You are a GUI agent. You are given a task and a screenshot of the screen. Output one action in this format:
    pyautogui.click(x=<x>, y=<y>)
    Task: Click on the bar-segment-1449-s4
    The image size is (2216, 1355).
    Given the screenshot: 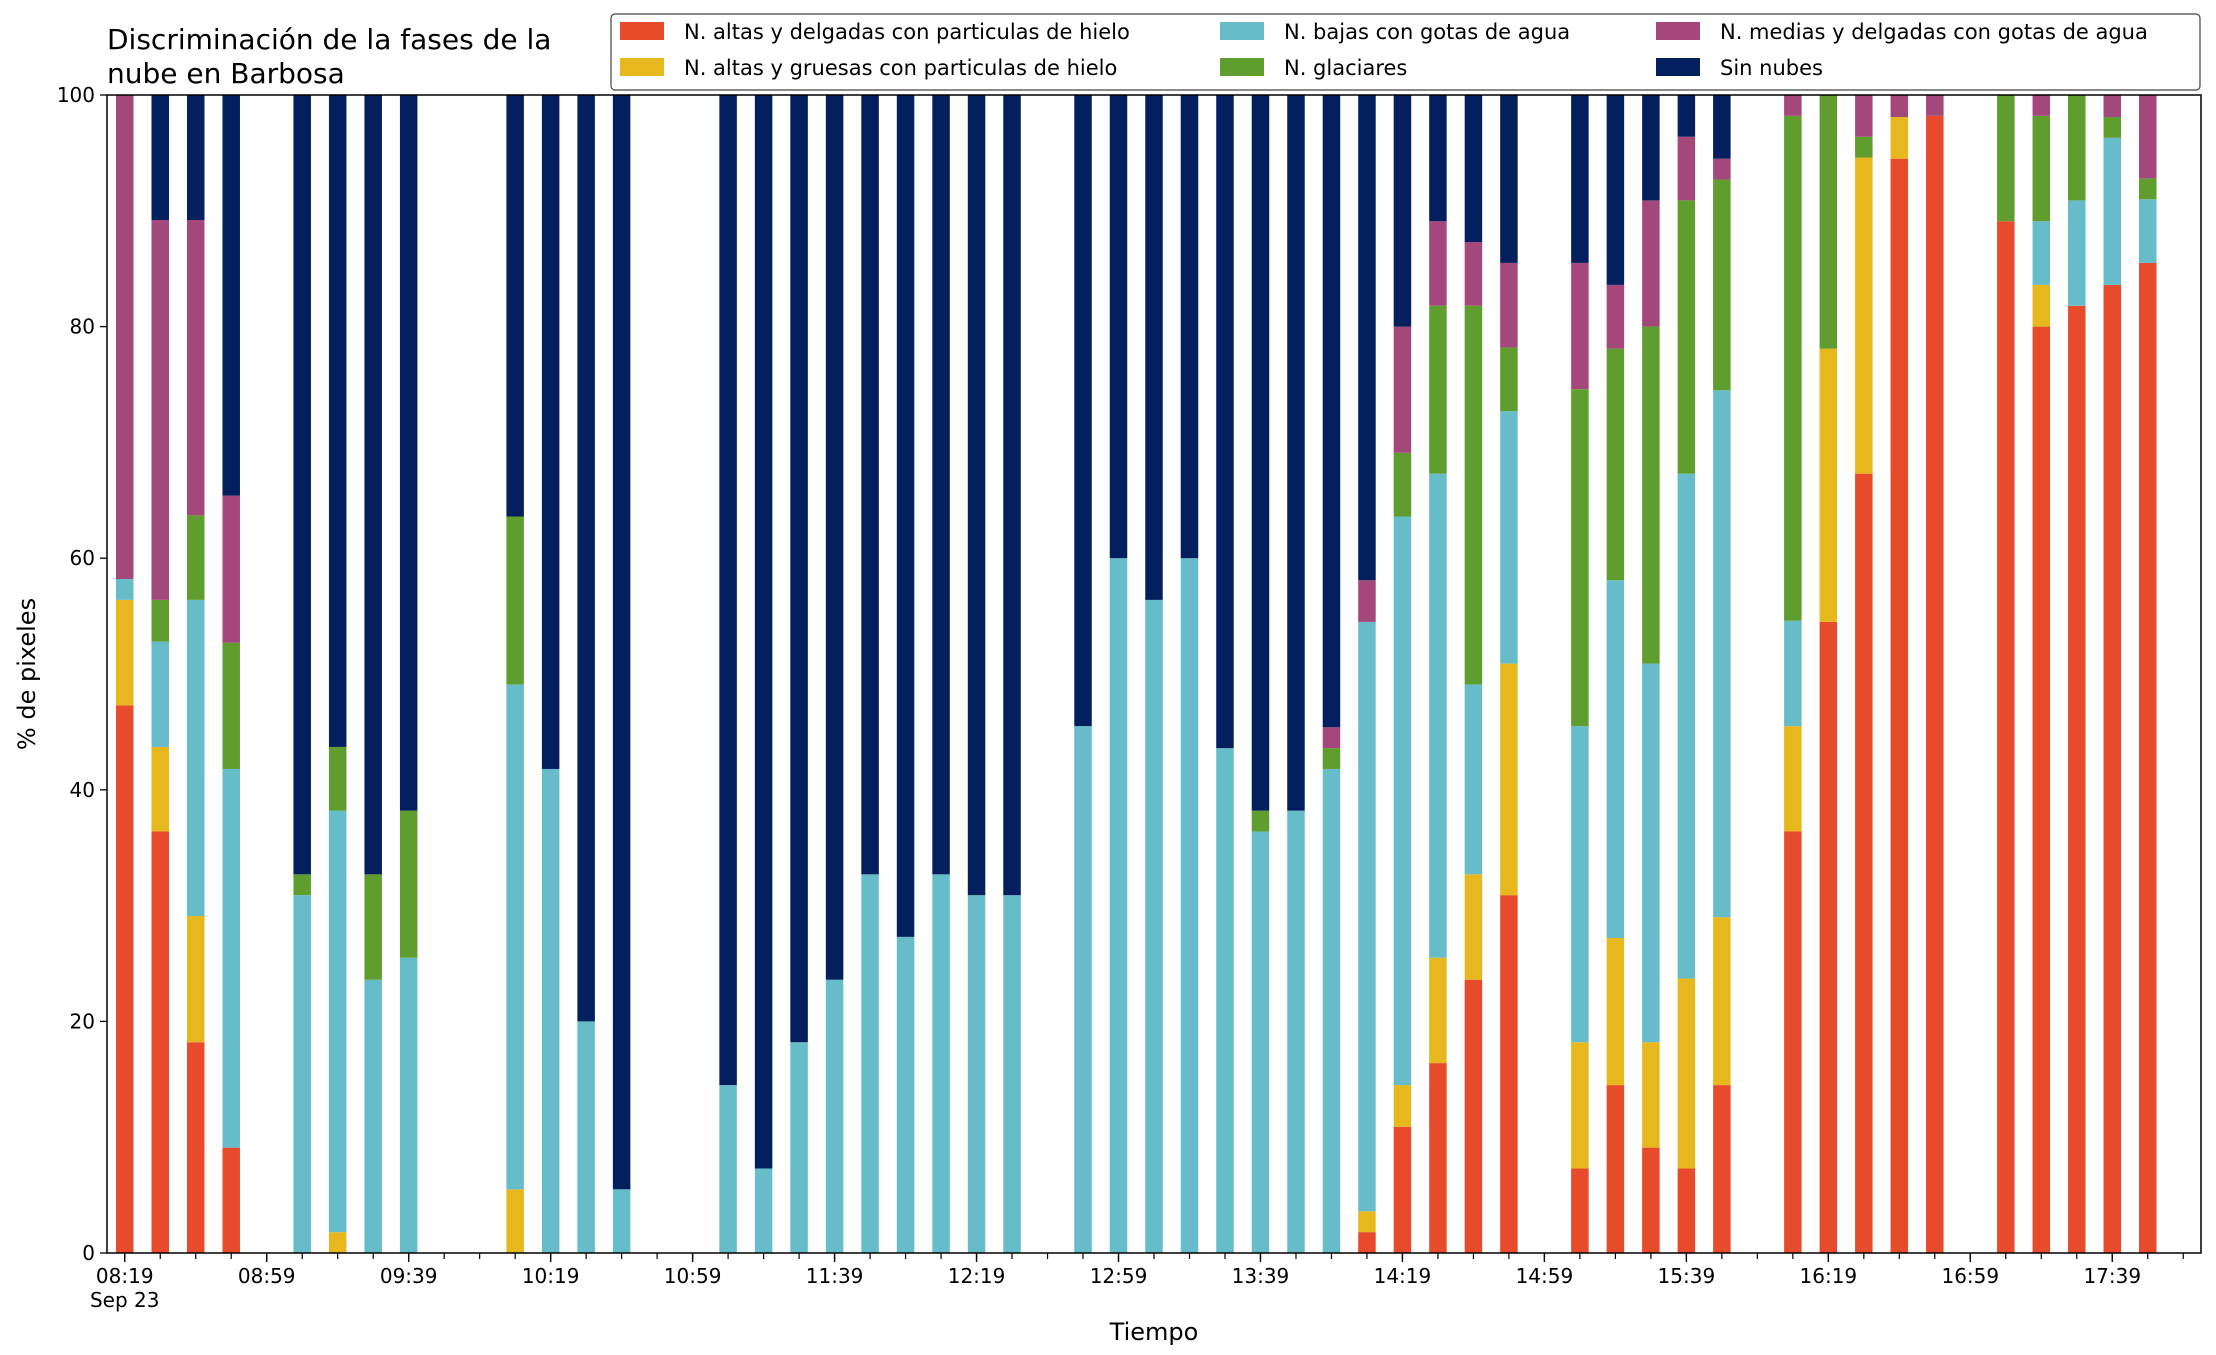 What is the action you would take?
    pyautogui.click(x=1509, y=305)
    